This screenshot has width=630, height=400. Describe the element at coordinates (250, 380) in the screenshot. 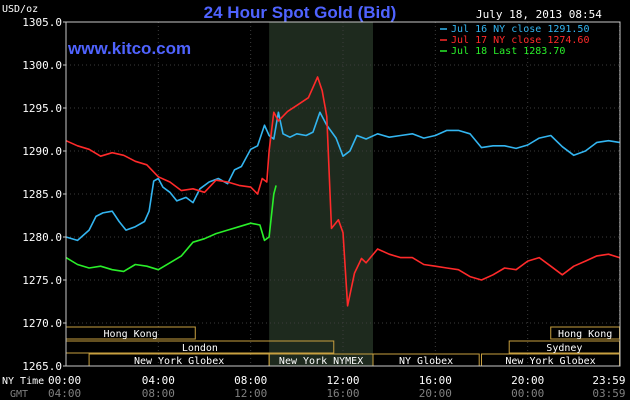

I see `x-tick-label-ny: 08:00` at that location.